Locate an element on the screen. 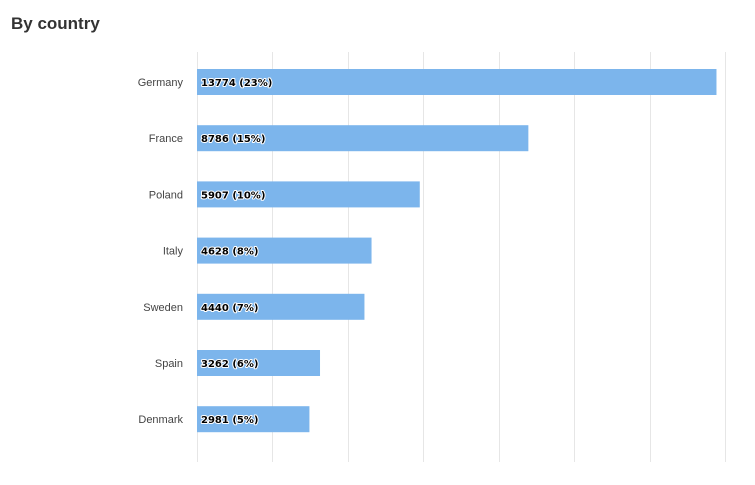  category-label: Germany is located at coordinates (161, 83).